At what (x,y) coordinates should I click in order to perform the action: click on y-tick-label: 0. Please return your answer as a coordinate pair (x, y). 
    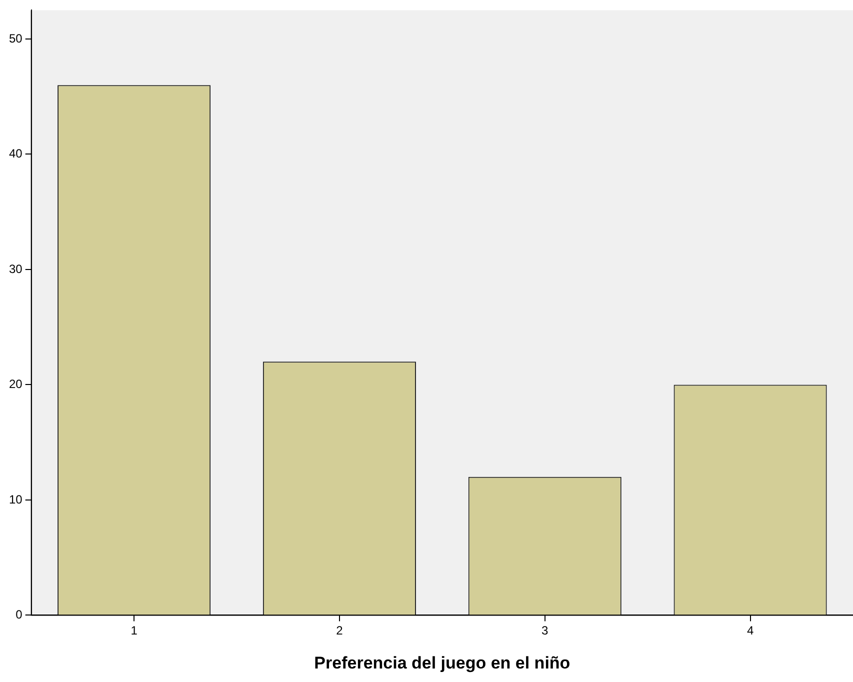
    Looking at the image, I should click on (19, 615).